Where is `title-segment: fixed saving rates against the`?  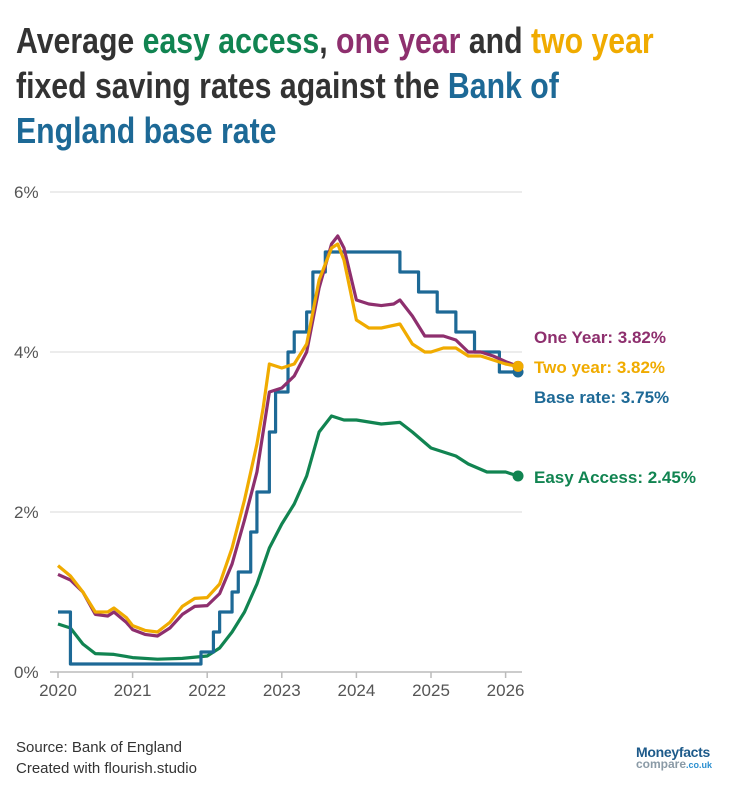 title-segment: fixed saving rates against the is located at coordinates (232, 85).